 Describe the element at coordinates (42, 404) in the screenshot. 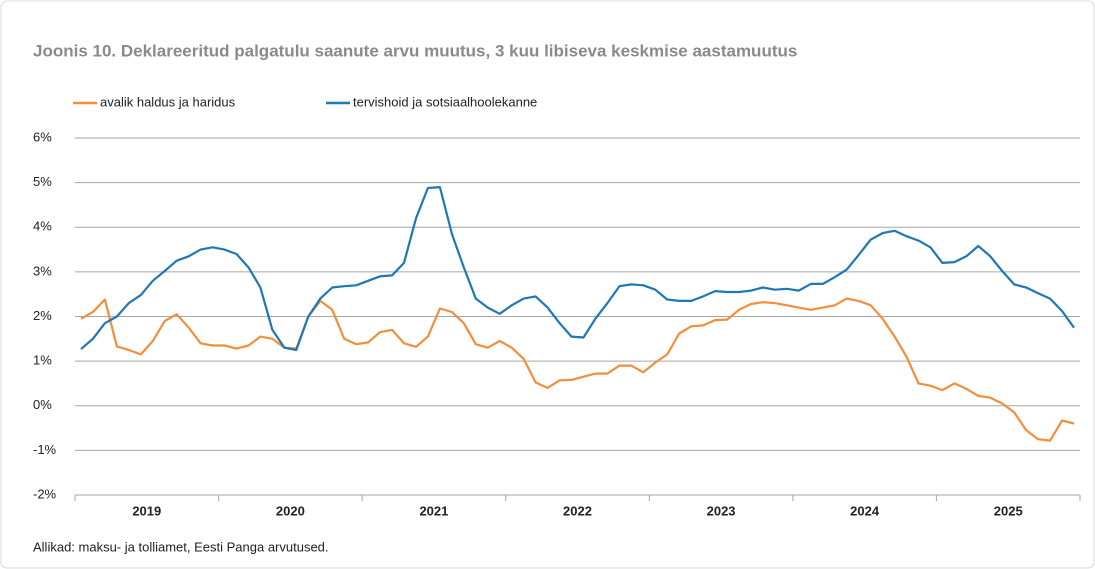

I see `y-tick-label: 0%` at that location.